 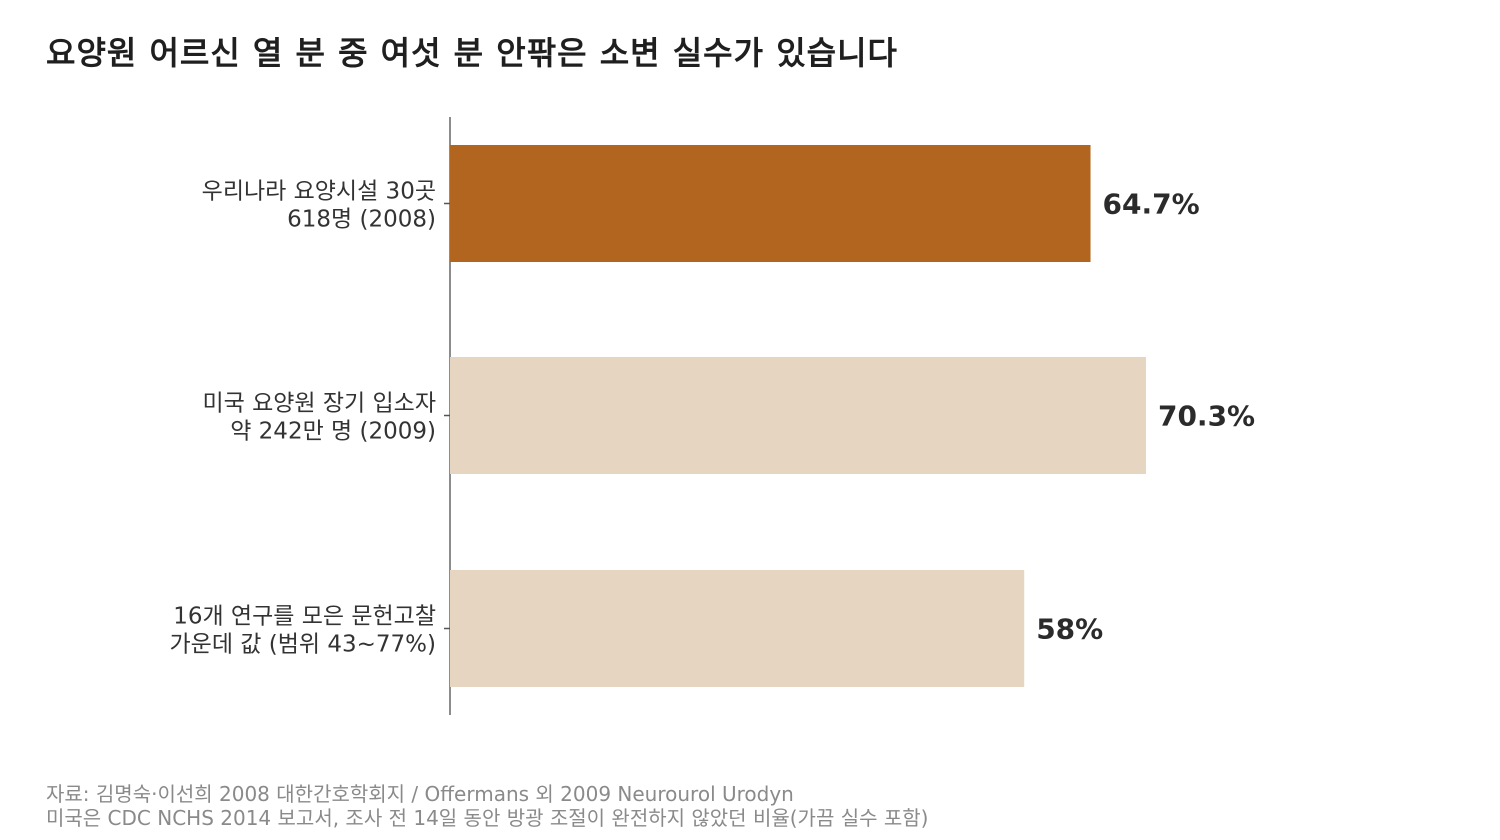 What do you see at coordinates (303, 645) in the screenshot?
I see `category-label-line: 가운데 값 (범위 43~77%)` at bounding box center [303, 645].